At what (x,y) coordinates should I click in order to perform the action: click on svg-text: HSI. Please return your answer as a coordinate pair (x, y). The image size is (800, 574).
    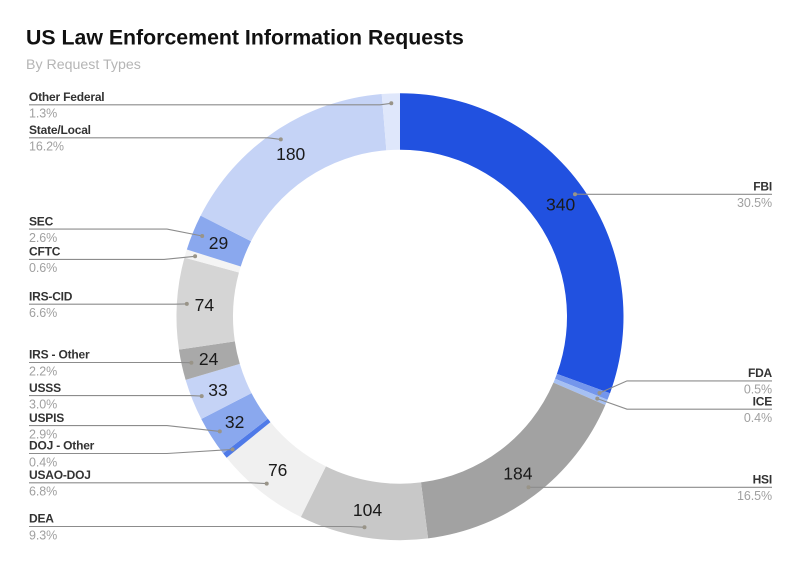
    Looking at the image, I should click on (762, 480).